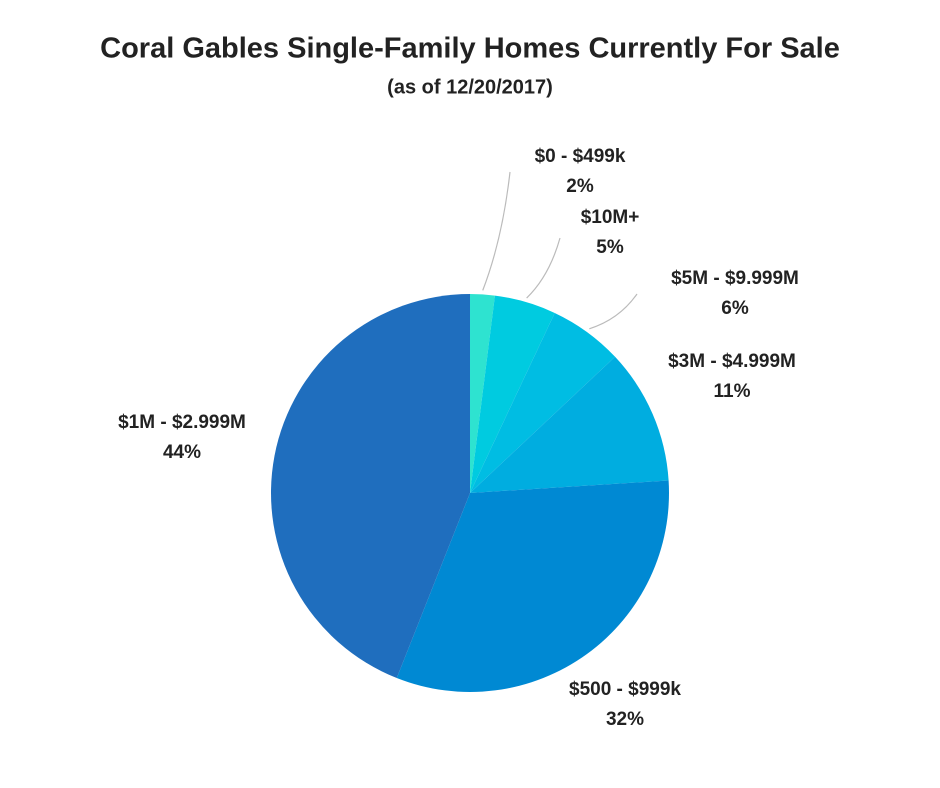 The height and width of the screenshot is (788, 940). What do you see at coordinates (732, 391) in the screenshot?
I see `slice-value-label: 11%` at bounding box center [732, 391].